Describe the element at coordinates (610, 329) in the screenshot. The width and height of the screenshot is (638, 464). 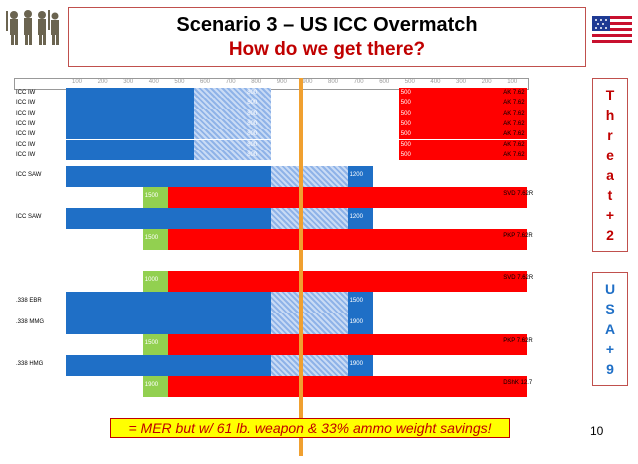
I see `usa-letter: A` at that location.